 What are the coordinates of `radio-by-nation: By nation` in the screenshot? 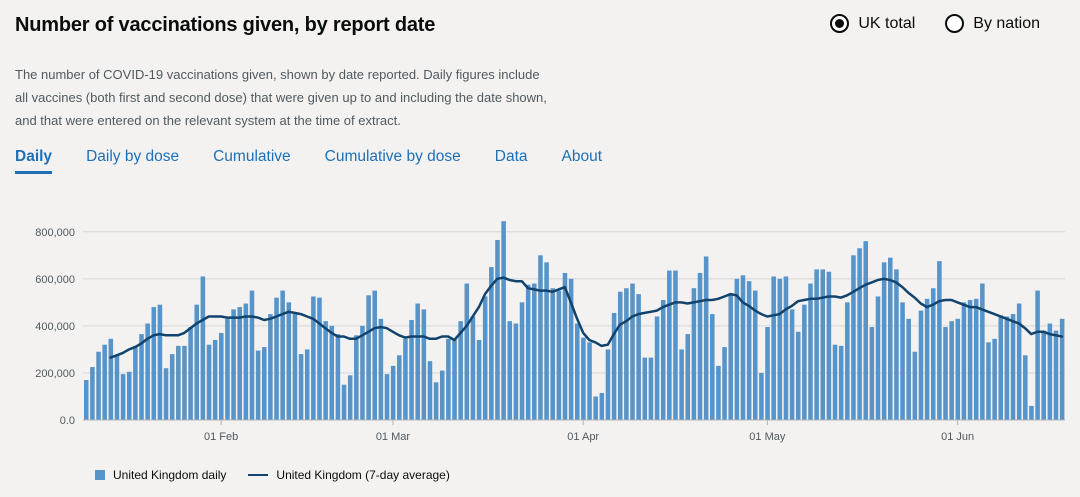 It's located at (992, 23).